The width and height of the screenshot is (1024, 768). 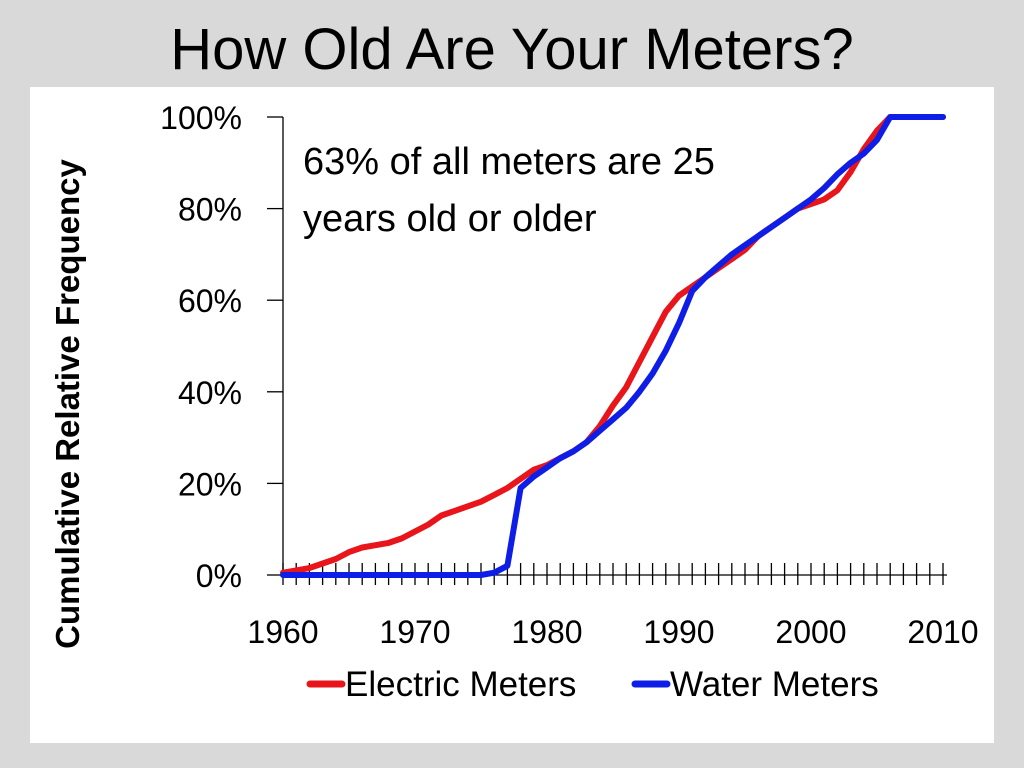 What do you see at coordinates (546, 632) in the screenshot?
I see `x-tick-label: 1980` at bounding box center [546, 632].